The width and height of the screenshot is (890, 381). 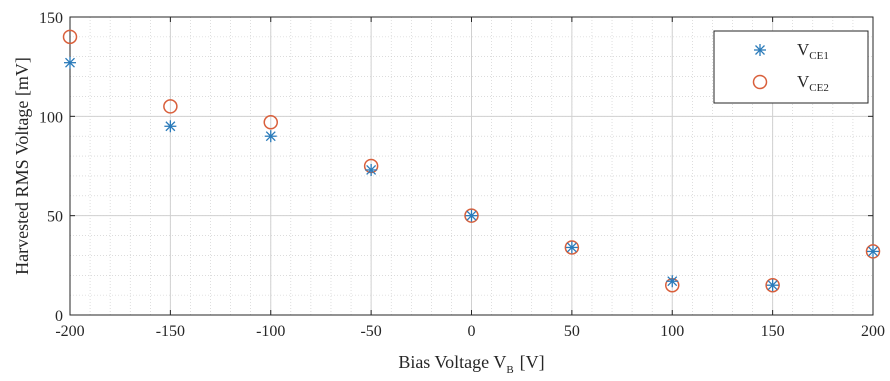 What do you see at coordinates (672, 331) in the screenshot?
I see `x-tick-label: 100` at bounding box center [672, 331].